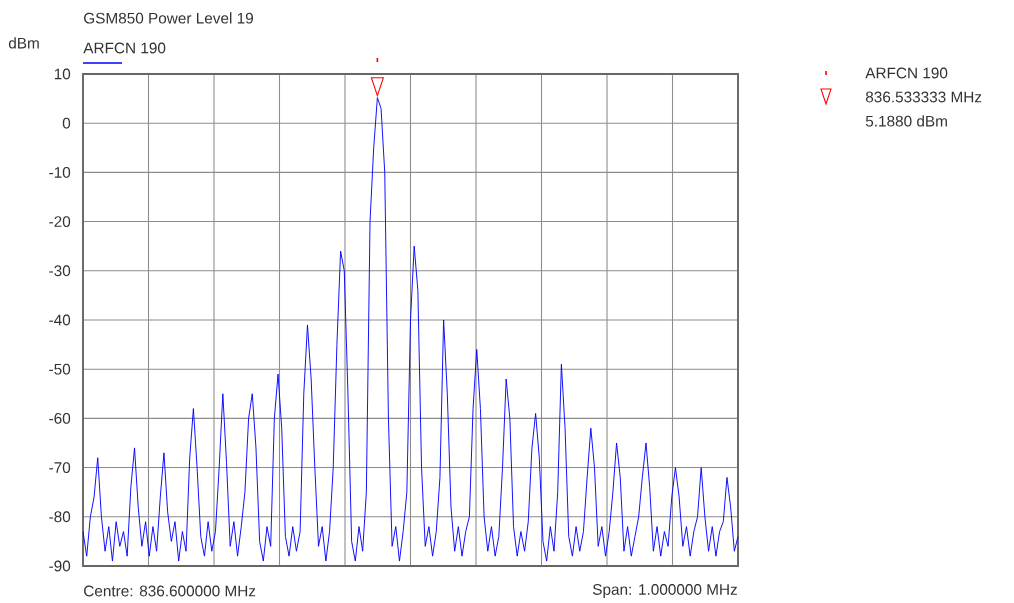  I want to click on y-tick-label: -70, so click(60, 468).